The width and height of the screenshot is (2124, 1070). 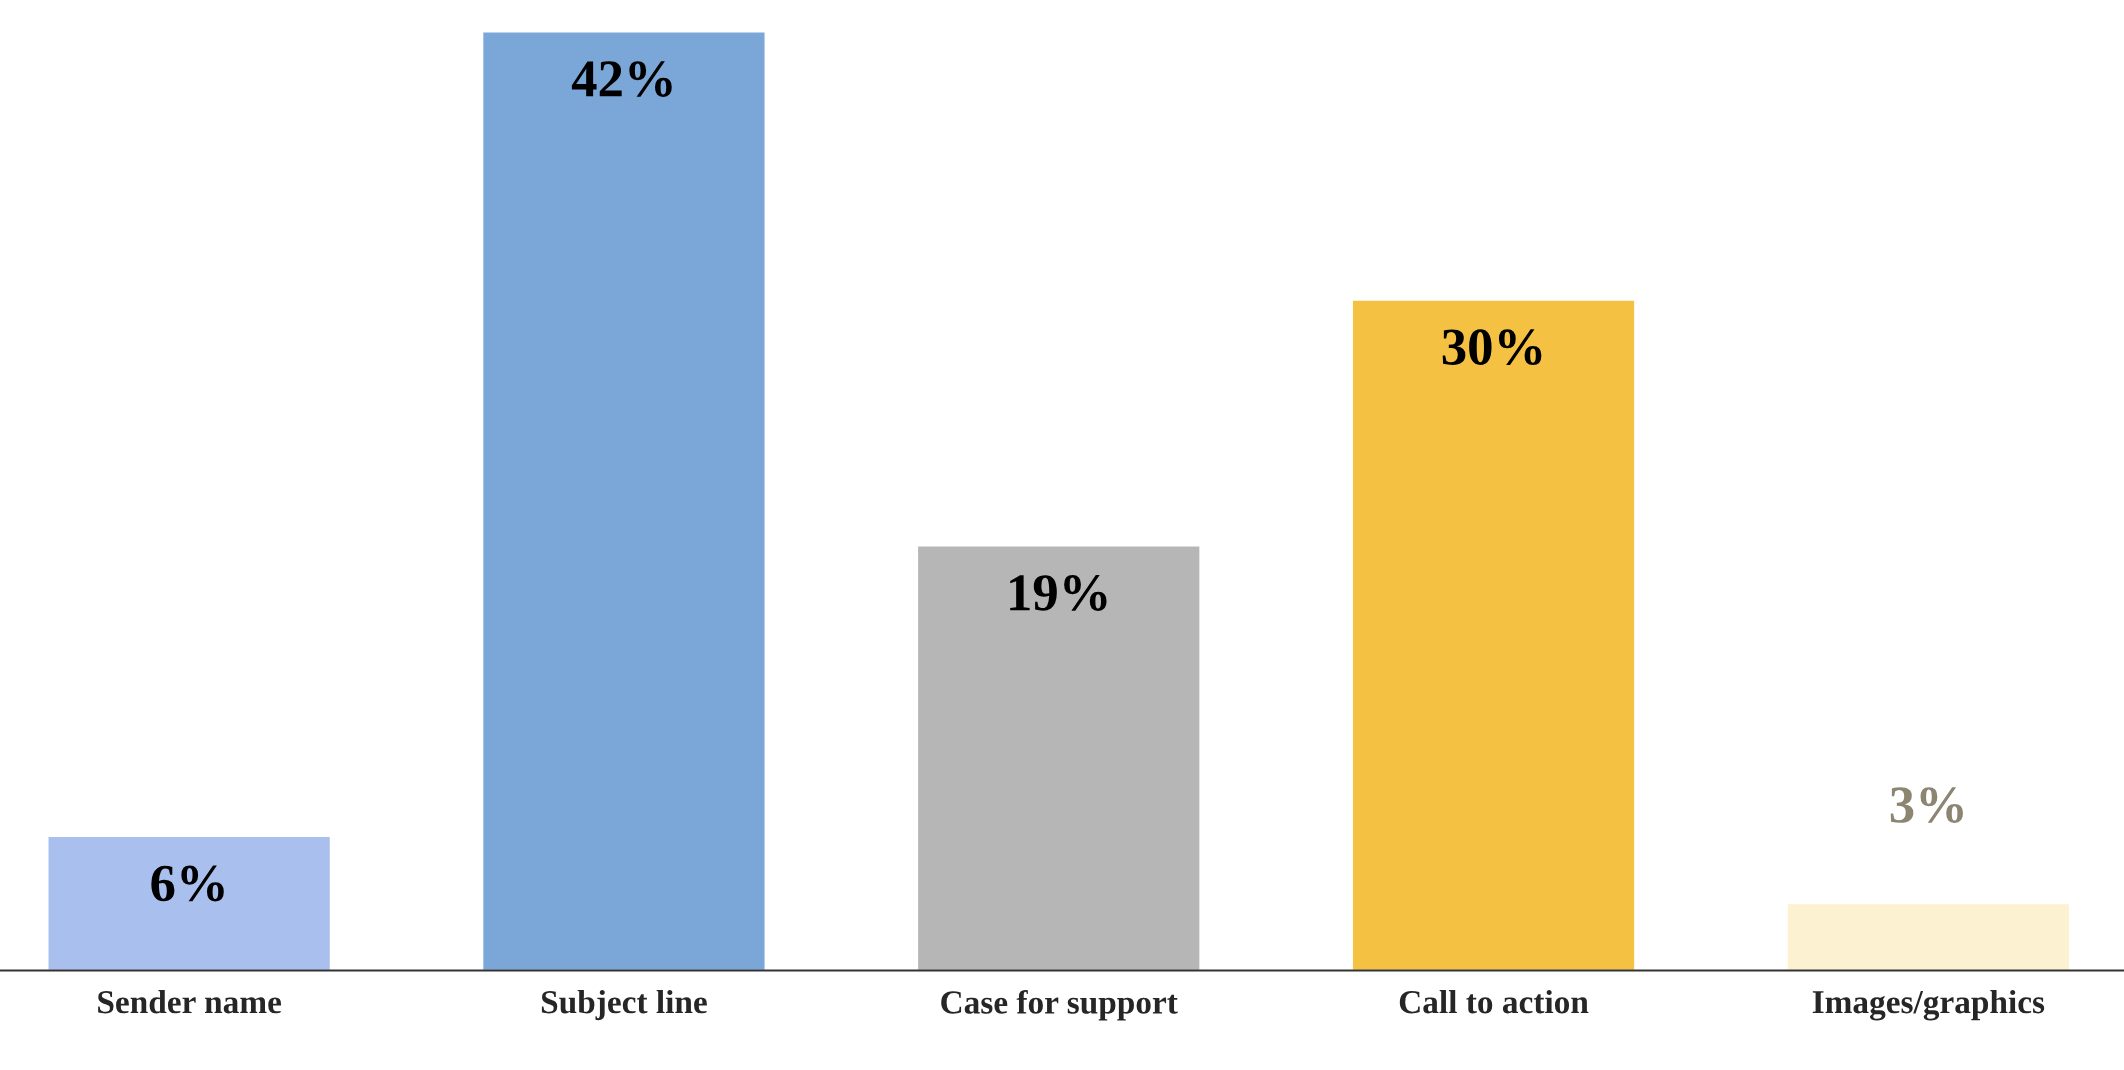 What do you see at coordinates (187, 883) in the screenshot?
I see `data-label: 6%` at bounding box center [187, 883].